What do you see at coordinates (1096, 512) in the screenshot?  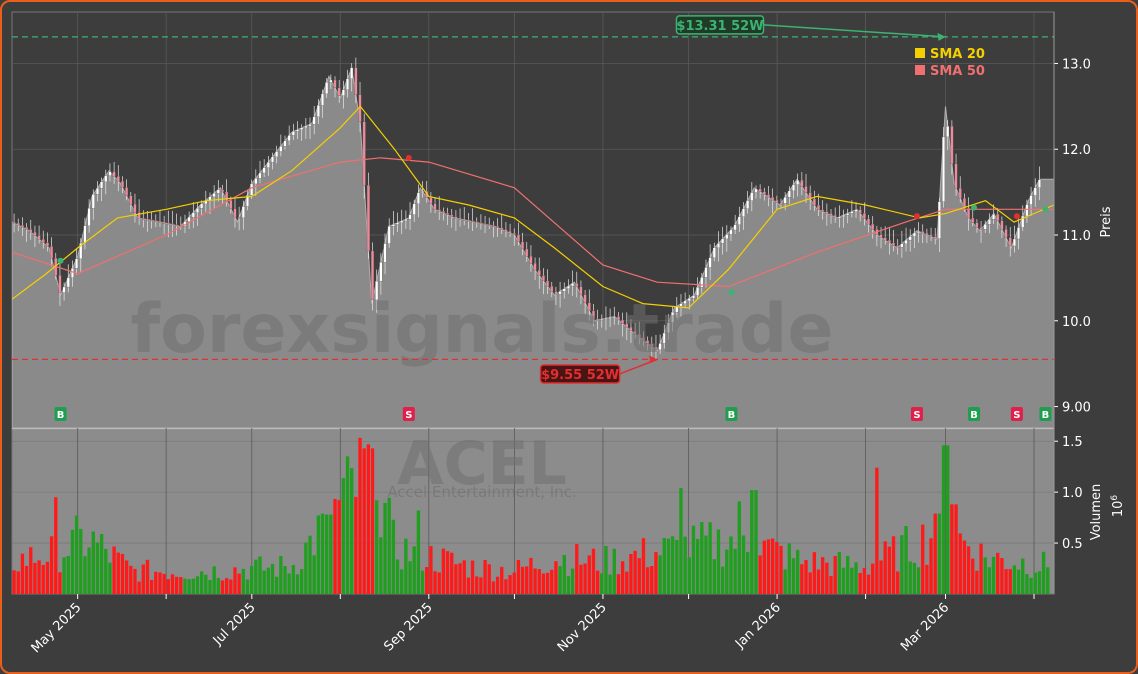 I see `volume-axis-title: Volumen` at bounding box center [1096, 512].